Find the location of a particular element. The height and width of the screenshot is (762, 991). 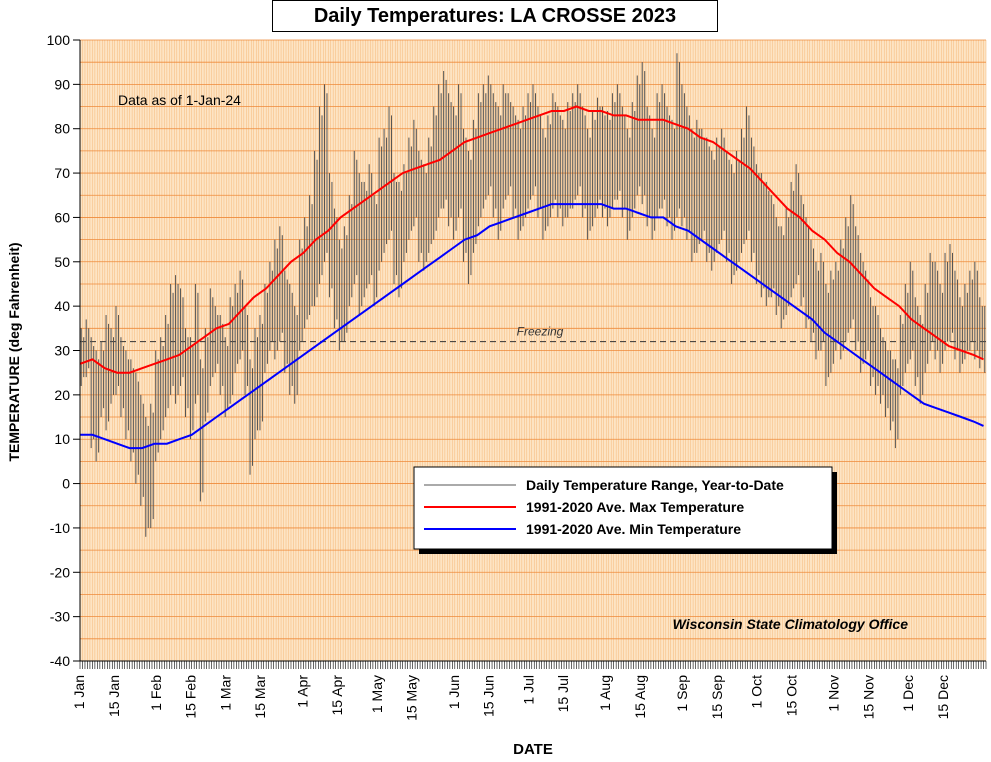

x-tick-label: 1 Jun is located at coordinates (454, 692).